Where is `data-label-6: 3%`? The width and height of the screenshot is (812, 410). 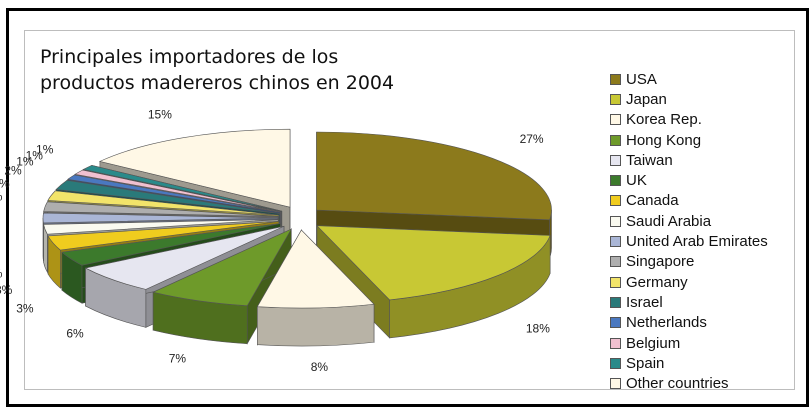
data-label-6: 3% is located at coordinates (25, 309).